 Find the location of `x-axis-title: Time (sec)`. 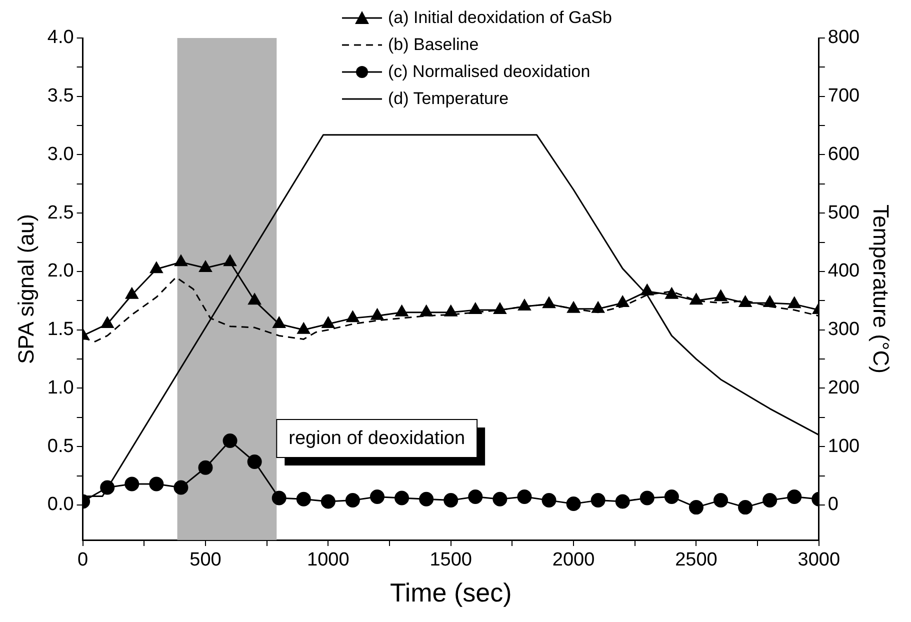

x-axis-title: Time (sec) is located at coordinates (451, 593).